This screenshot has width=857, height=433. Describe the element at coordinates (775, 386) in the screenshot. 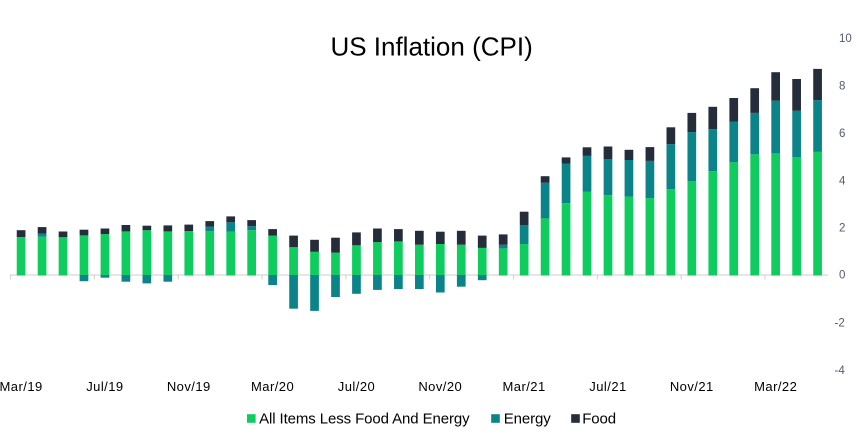

I see `svg-text: Mar/22` at that location.